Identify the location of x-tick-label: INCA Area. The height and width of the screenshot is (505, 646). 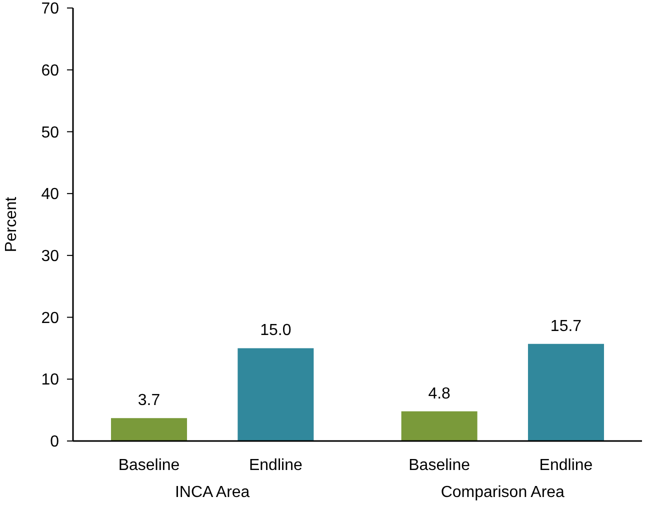
(212, 492).